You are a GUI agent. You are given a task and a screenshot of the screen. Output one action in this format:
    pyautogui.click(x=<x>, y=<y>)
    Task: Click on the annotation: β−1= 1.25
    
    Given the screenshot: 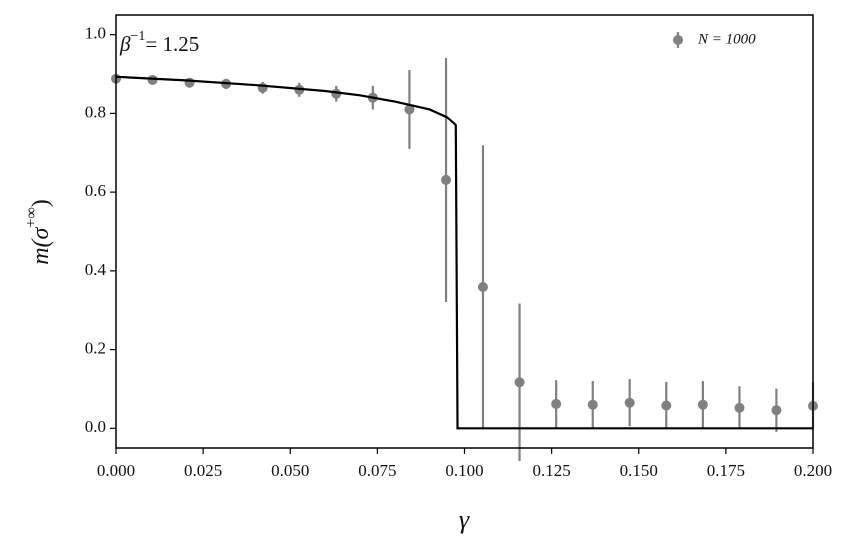 What is the action you would take?
    pyautogui.click(x=159, y=42)
    